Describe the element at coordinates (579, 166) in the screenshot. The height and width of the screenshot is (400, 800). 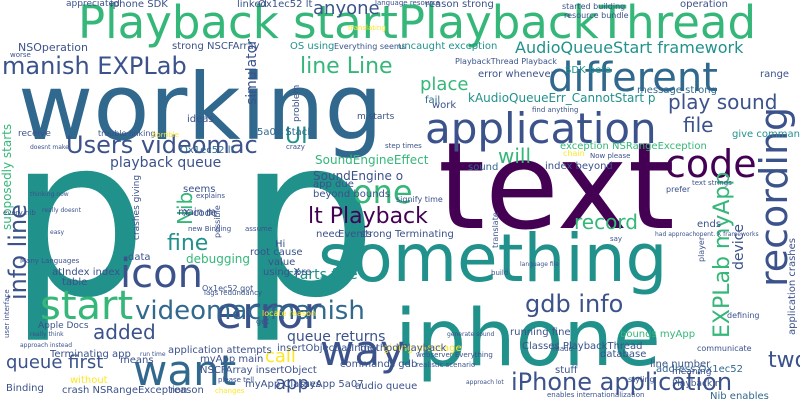
I see `word-index-beyond: index beyond` at that location.